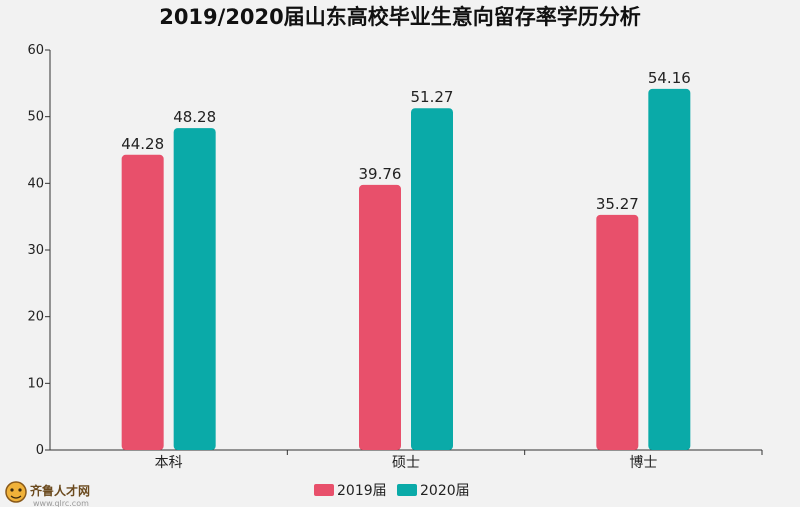 The image size is (800, 507). I want to click on watermark: 齐鲁人才网 www.qlrc.com, so click(47, 494).